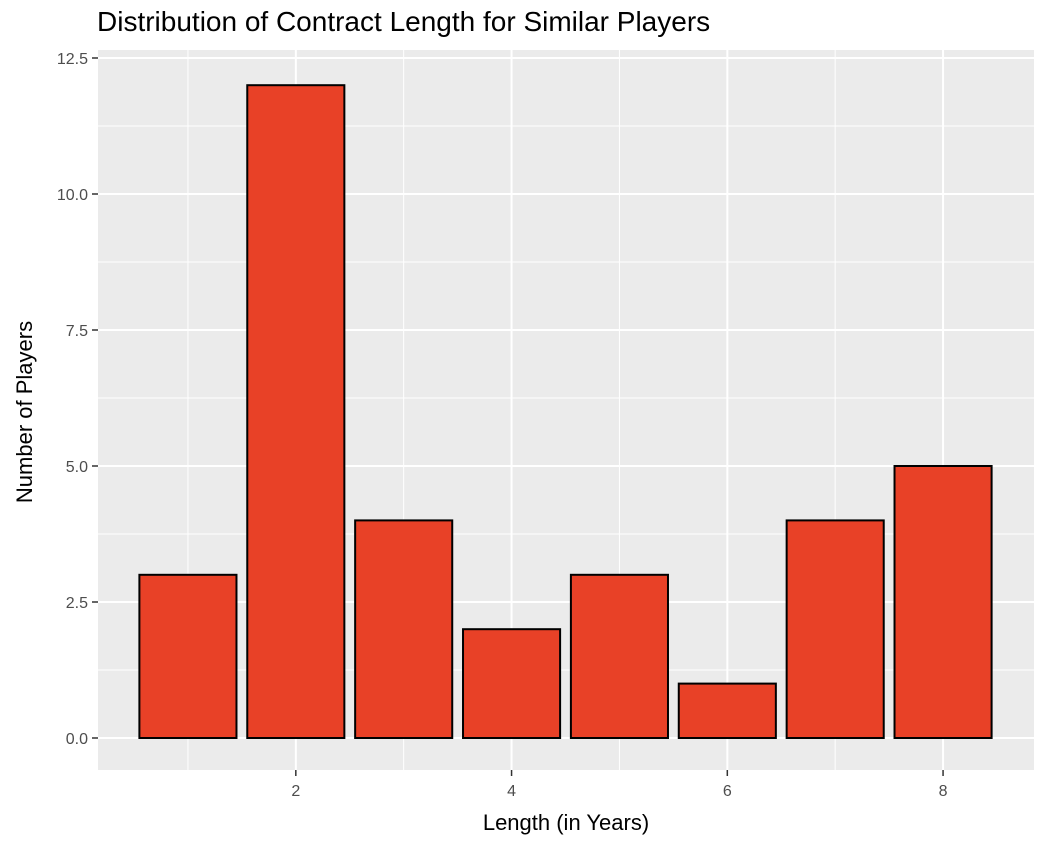 Image resolution: width=1044 pixels, height=842 pixels. I want to click on y-axis: 0.0 2.5 5.0 7.5 10.0 12.5, so click(77, 399).